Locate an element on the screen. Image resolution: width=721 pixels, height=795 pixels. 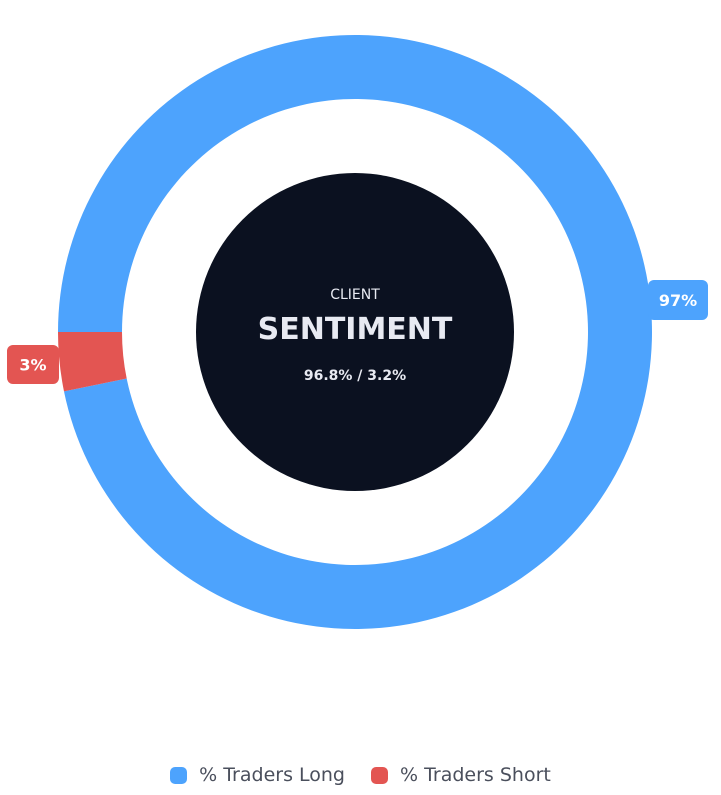
legend-label-short: % Traders Short is located at coordinates (475, 775).